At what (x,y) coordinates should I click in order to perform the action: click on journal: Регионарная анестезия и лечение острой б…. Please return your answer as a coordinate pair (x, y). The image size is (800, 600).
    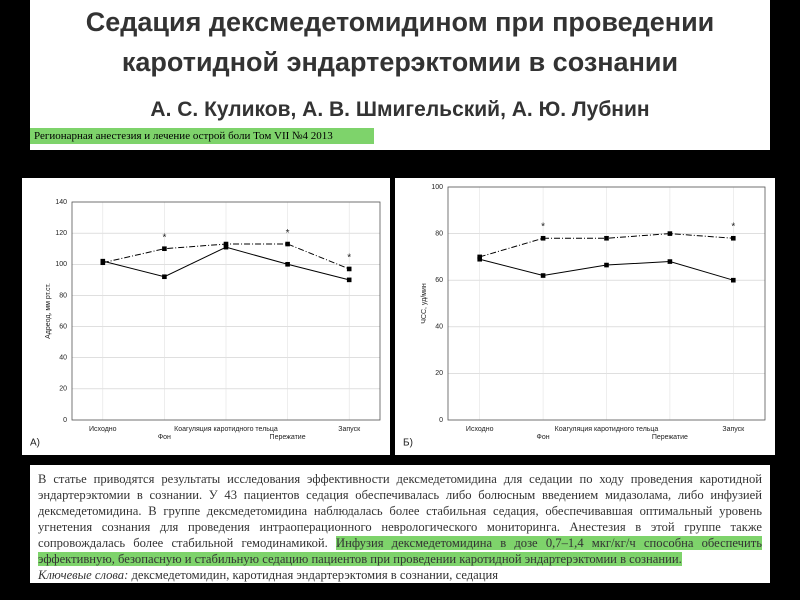
    Looking at the image, I should click on (202, 136).